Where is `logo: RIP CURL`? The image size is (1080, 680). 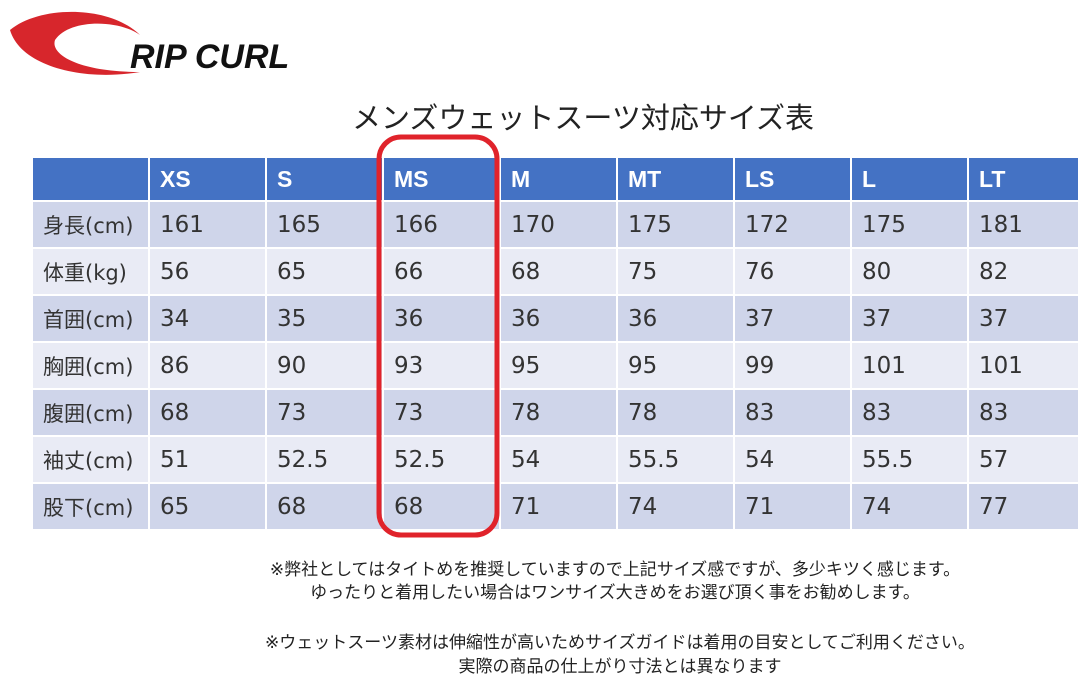 logo: RIP CURL is located at coordinates (149, 43).